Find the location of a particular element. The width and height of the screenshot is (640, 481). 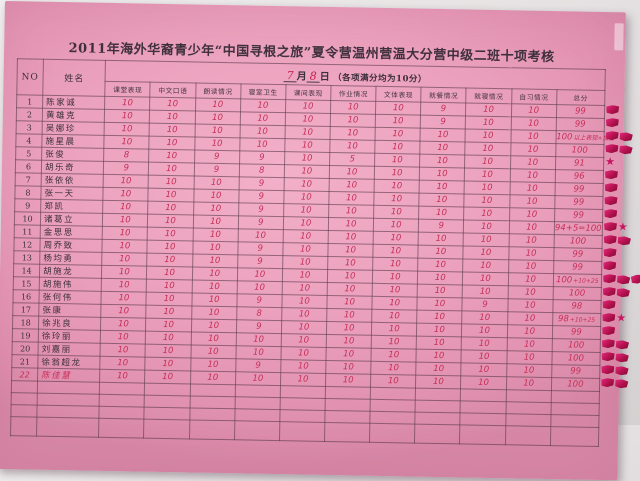

total-score-value: 94+5=100 is located at coordinates (578, 228).